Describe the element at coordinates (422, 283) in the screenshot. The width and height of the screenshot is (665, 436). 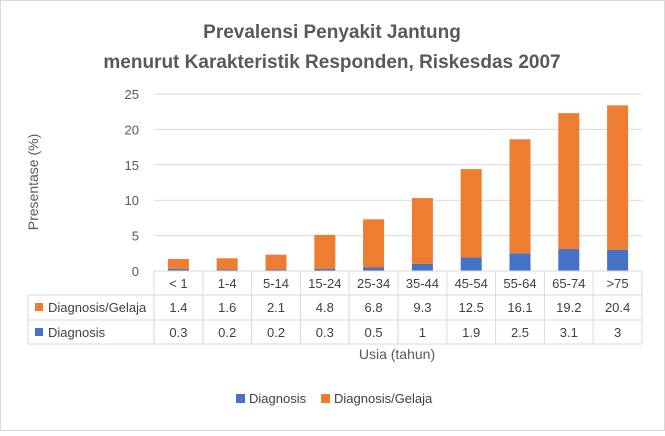
I see `x-tick-label: 35-44` at that location.